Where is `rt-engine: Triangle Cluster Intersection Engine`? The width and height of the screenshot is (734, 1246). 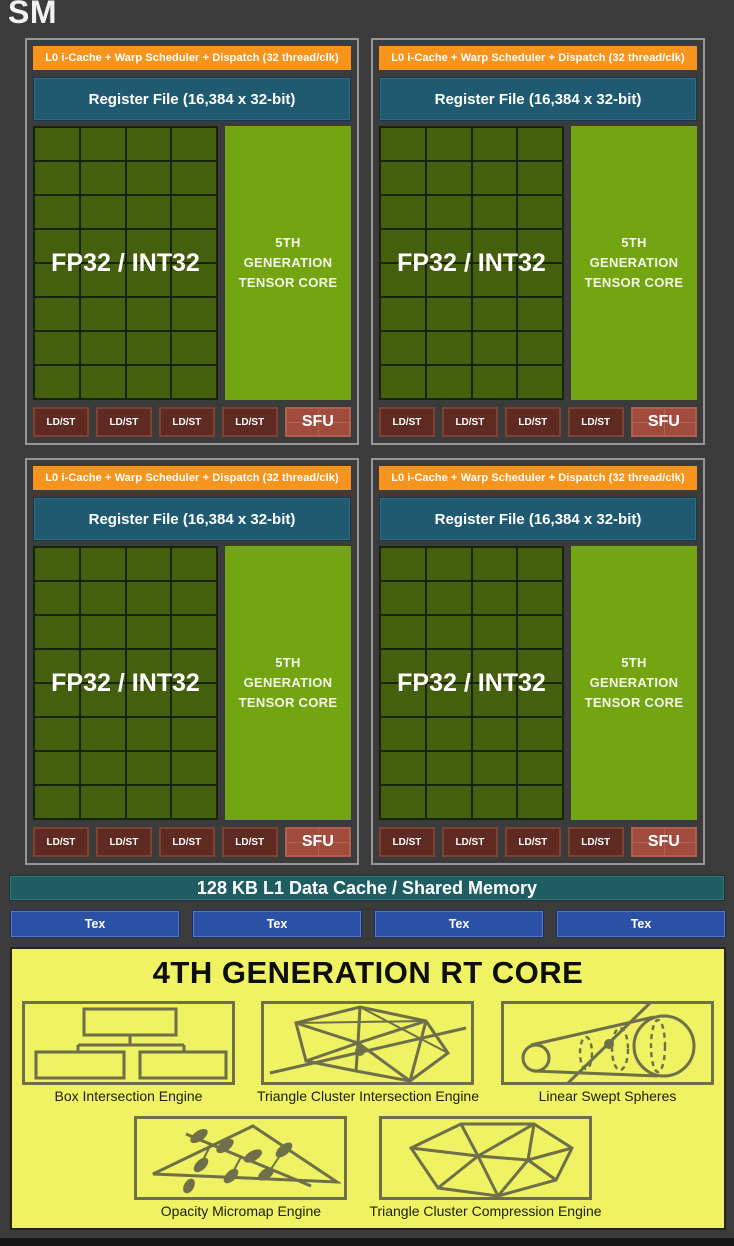 rt-engine: Triangle Cluster Intersection Engine is located at coordinates (368, 1052).